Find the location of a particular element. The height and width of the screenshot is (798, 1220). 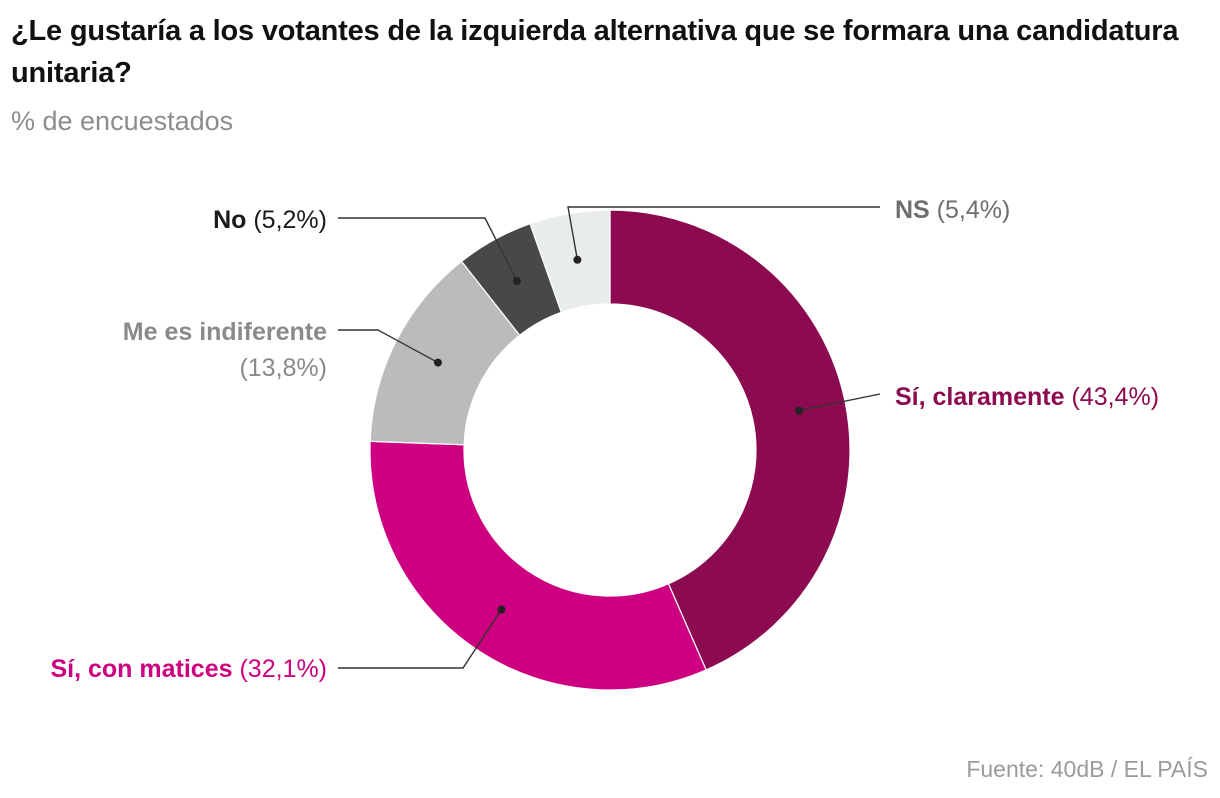

slice-label: No (5,2%) is located at coordinates (270, 220).